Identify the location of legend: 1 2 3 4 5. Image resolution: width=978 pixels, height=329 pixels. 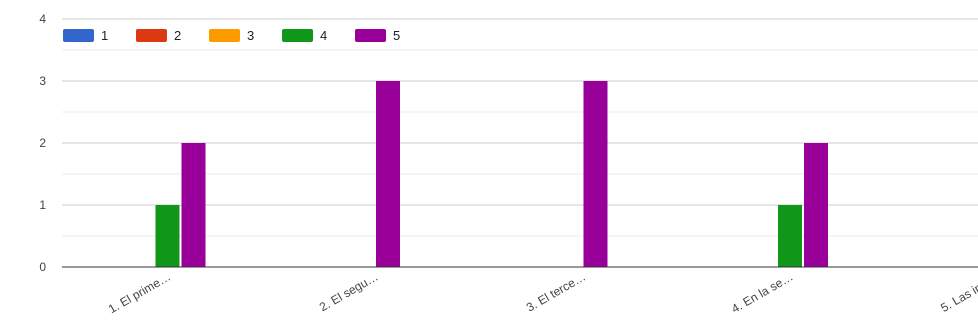
(231, 35).